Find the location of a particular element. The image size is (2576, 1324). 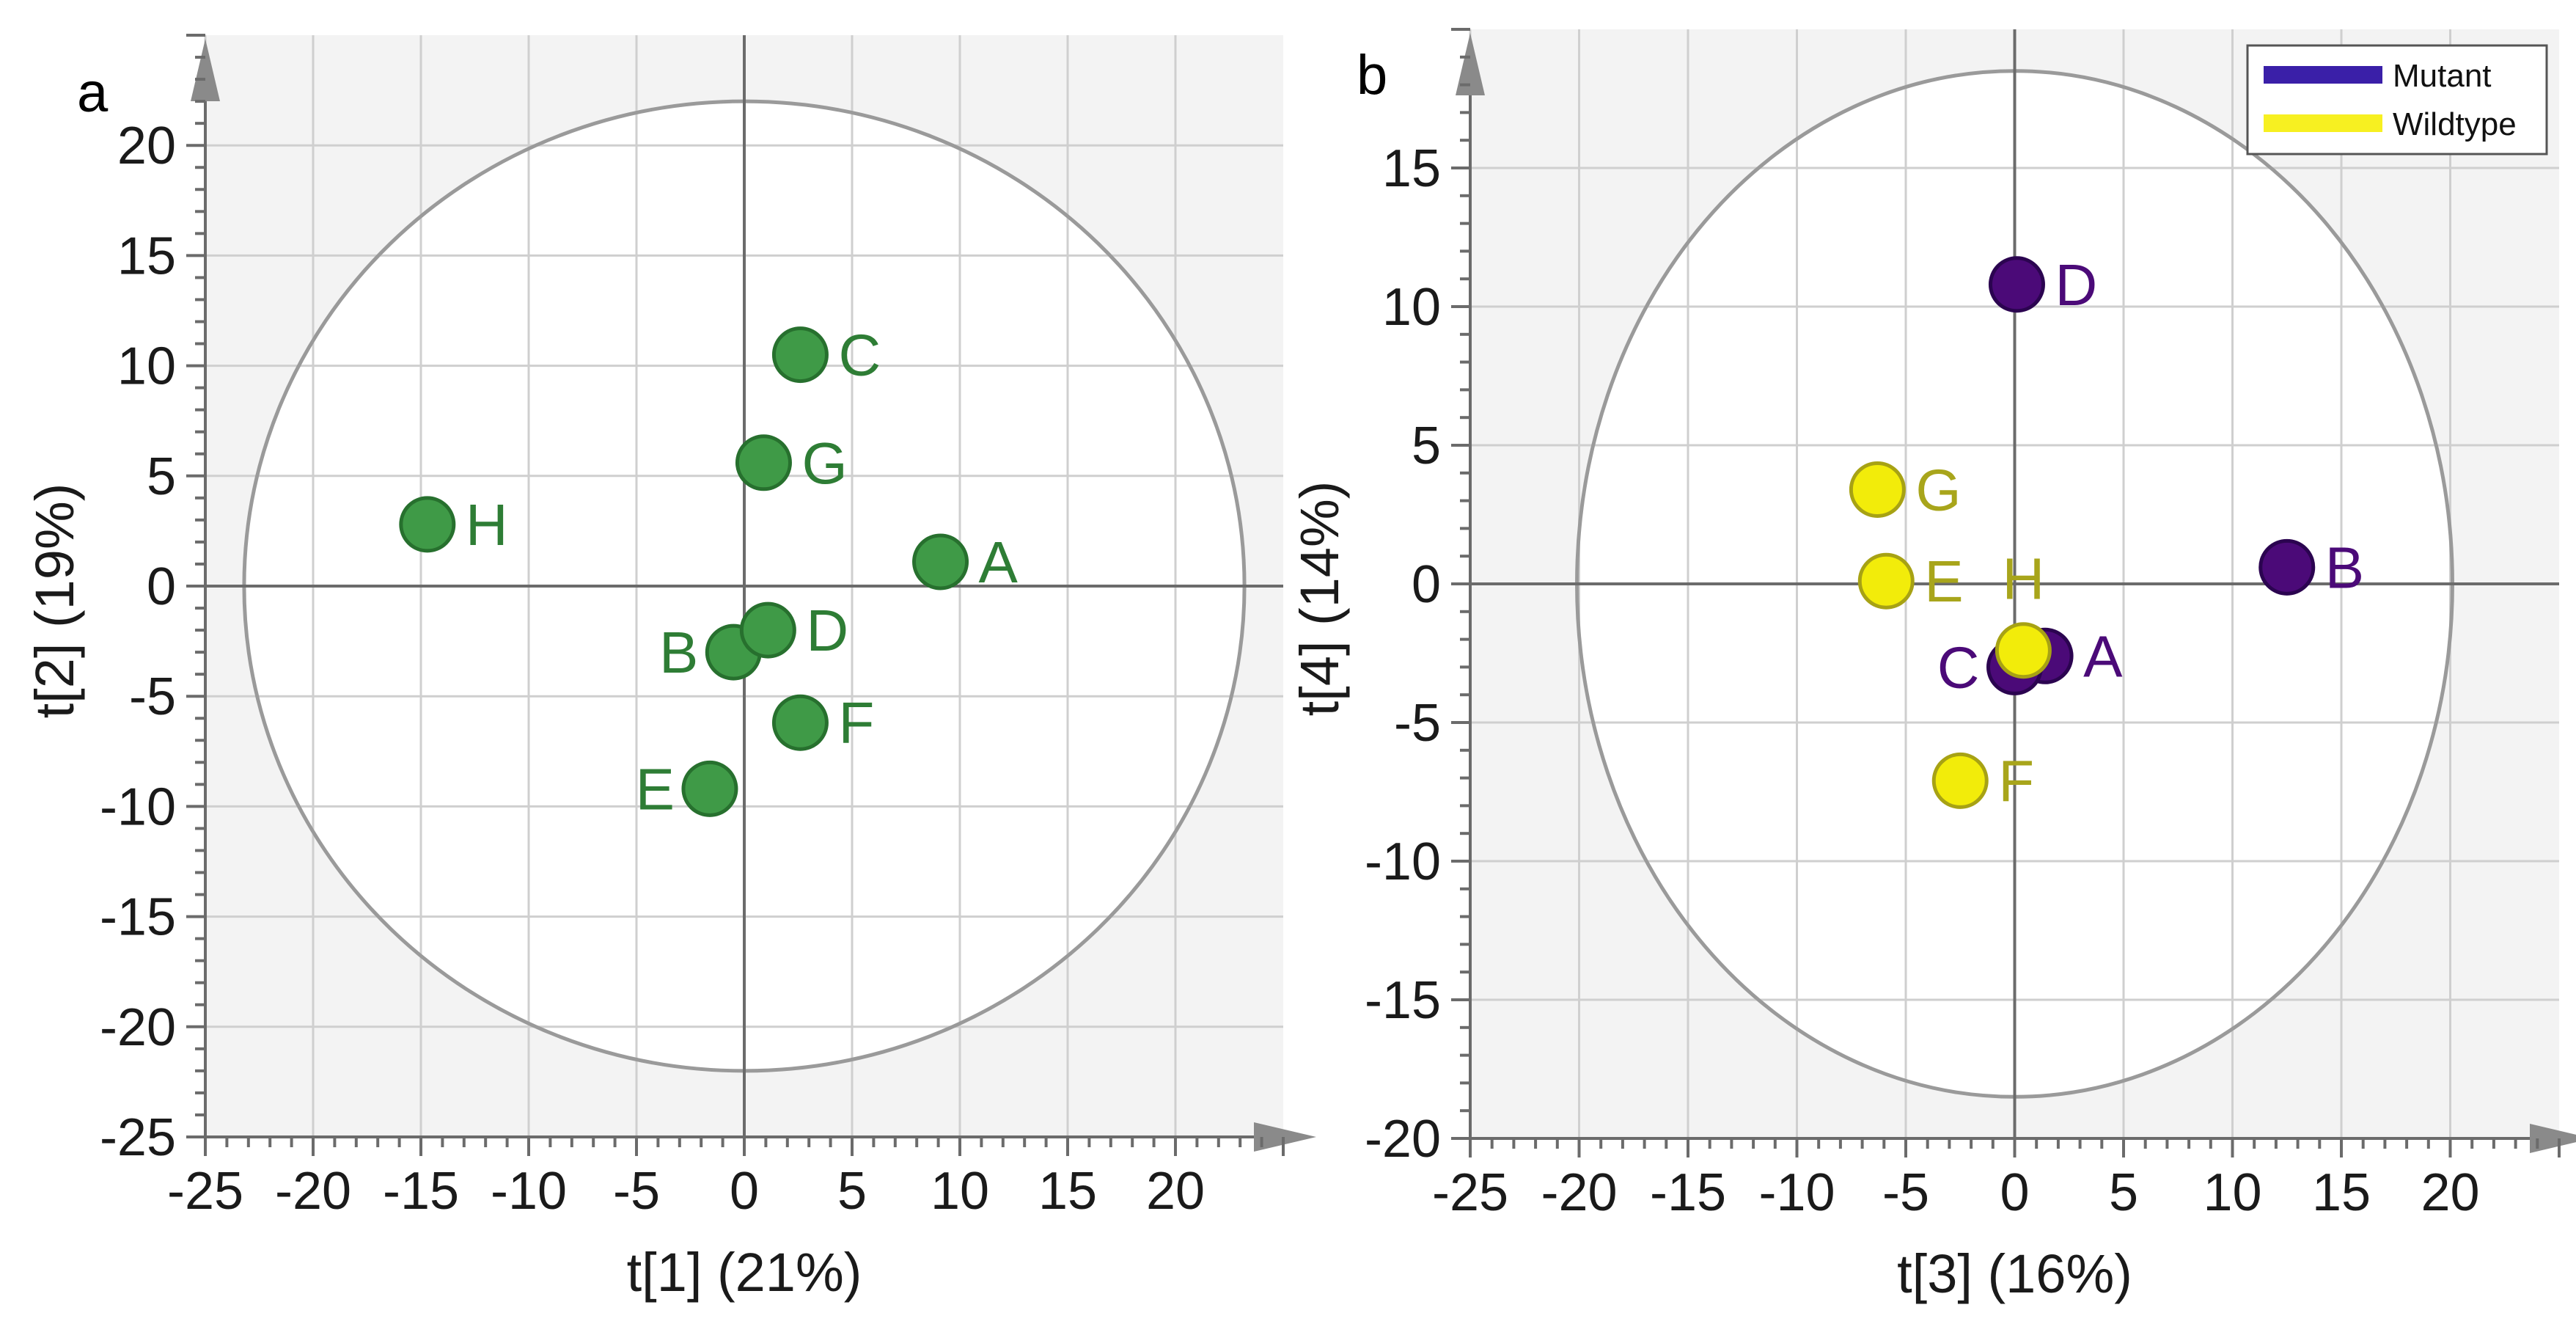

data-label-a-B: B is located at coordinates (679, 652).